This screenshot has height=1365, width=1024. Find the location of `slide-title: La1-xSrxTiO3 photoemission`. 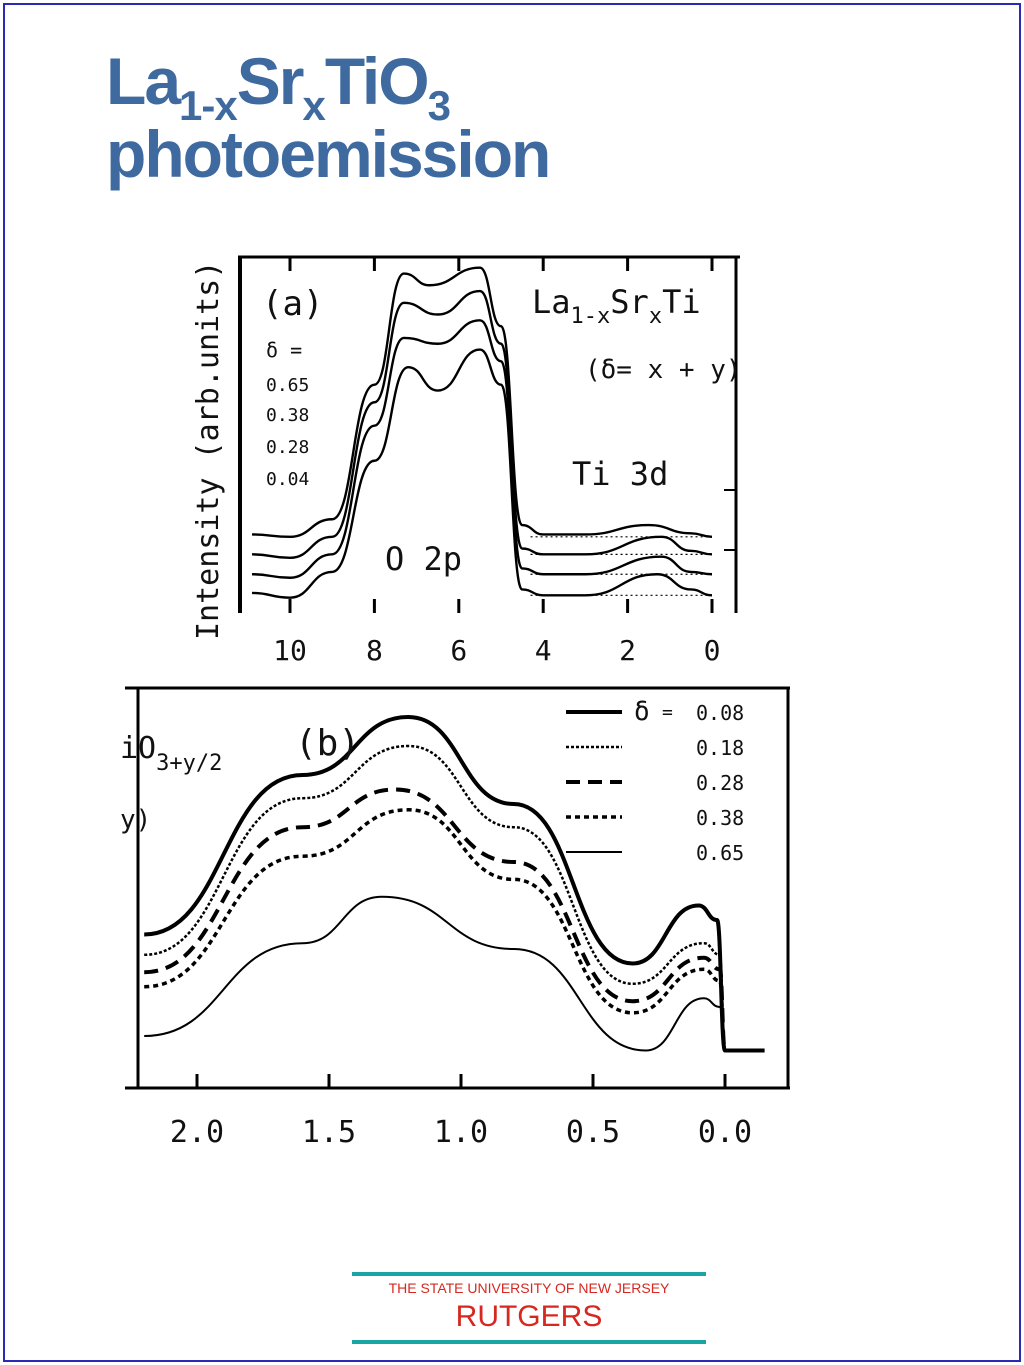

slide-title: La1-xSrxTiO3 photoemission is located at coordinates (328, 119).